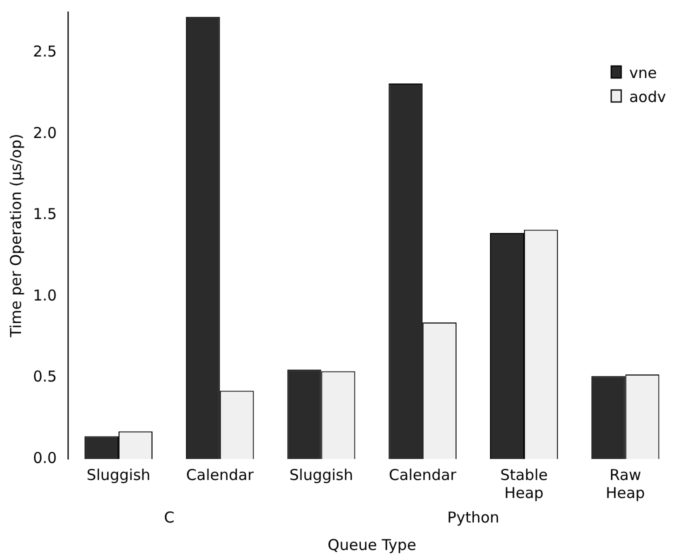  I want to click on x-tick-label: Raw Heap, so click(625, 484).